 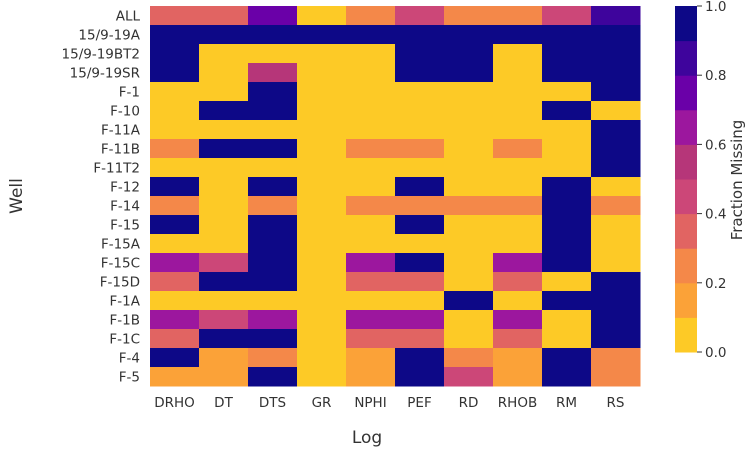 I want to click on x-tick-label: DRHO, so click(x=174, y=403).